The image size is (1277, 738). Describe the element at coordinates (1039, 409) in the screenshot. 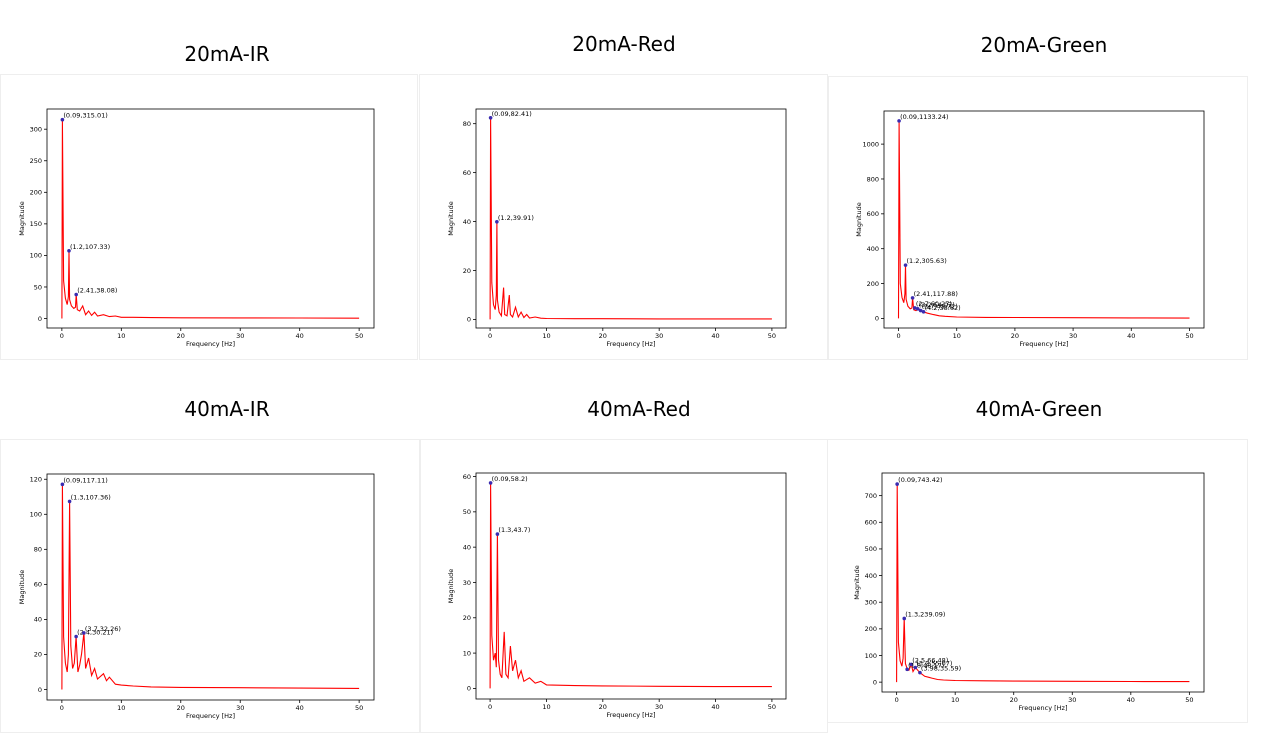

I see `chart-title-40ma-green: 40mA-Green` at that location.